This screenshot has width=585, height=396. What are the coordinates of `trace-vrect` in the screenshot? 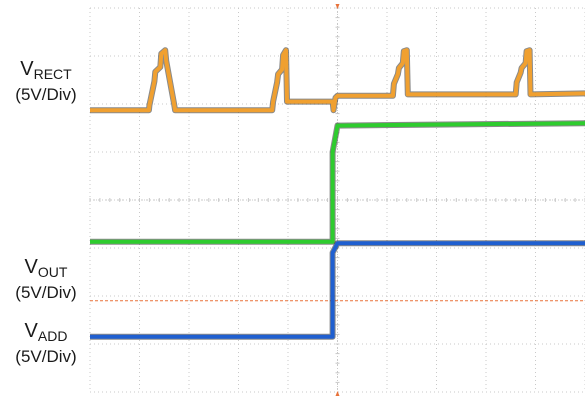 It's located at (337, 80).